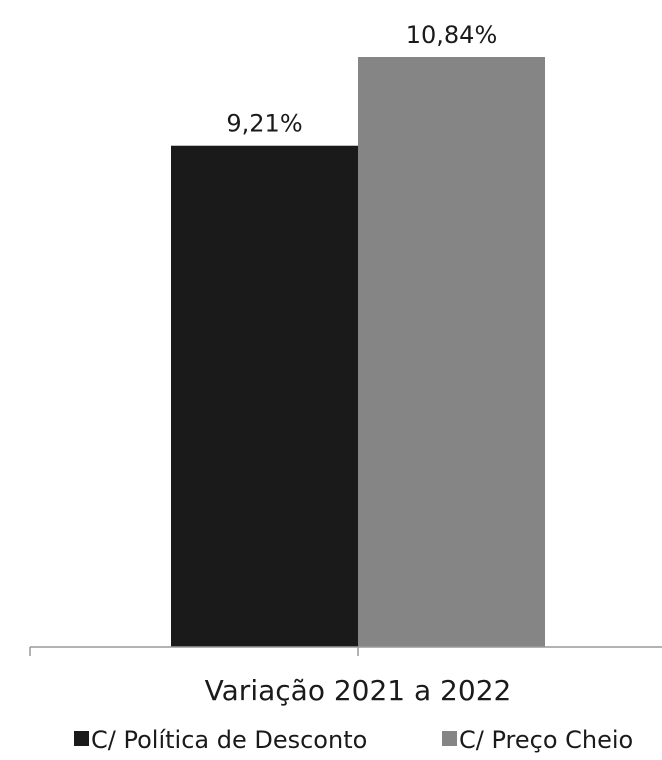 The image size is (662, 760). Describe the element at coordinates (264, 124) in the screenshot. I see `data-label: 9,21%` at that location.